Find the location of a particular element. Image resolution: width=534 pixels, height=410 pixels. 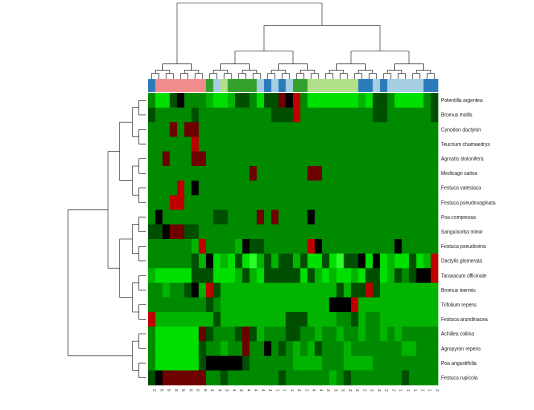

column-label: 2 is located at coordinates (386, 390).